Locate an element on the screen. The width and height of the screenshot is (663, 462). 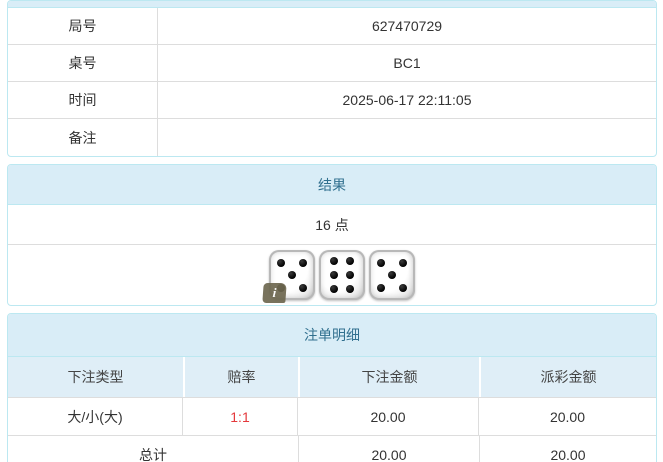
bet-type-cell: 大/小(大) is located at coordinates (95, 416).